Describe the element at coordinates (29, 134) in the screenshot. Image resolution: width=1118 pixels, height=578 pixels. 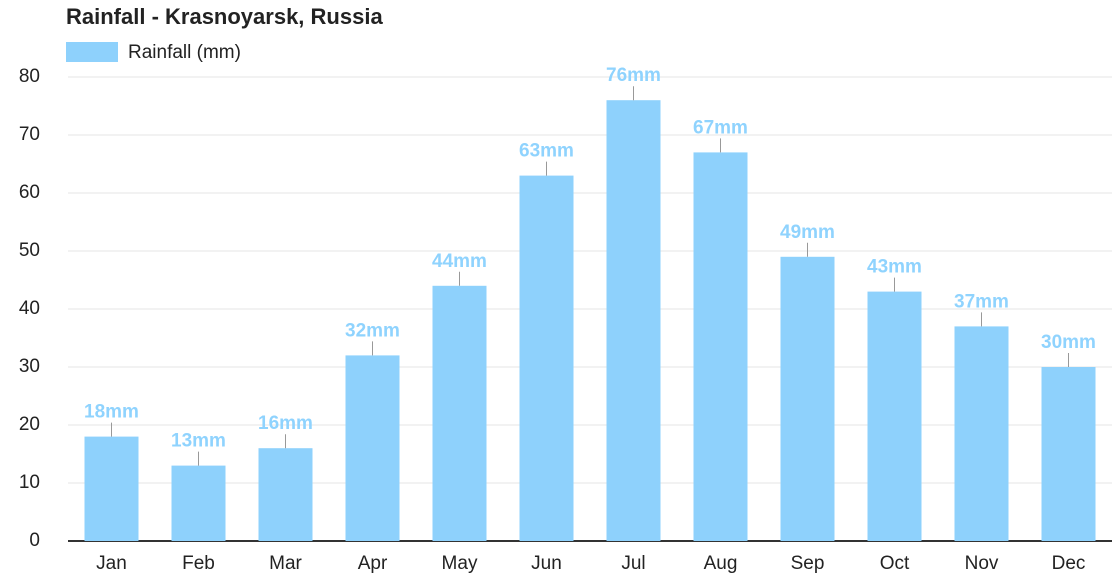
I see `y-tick-label: 70` at that location.